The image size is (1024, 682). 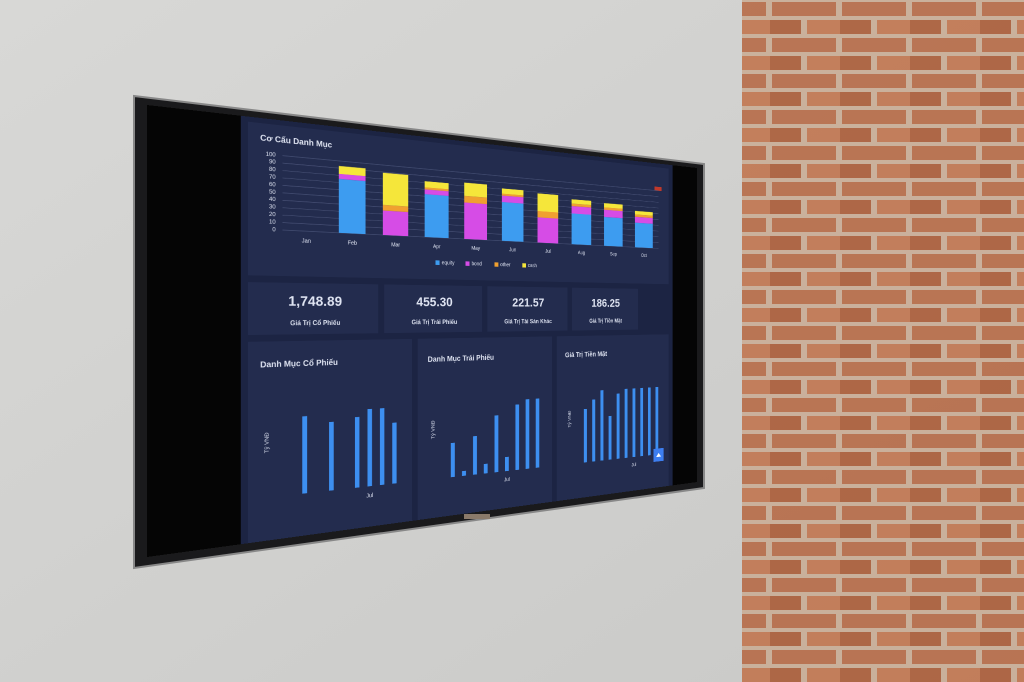 What do you see at coordinates (613, 254) in the screenshot?
I see `x-tick-label: Sep` at bounding box center [613, 254].